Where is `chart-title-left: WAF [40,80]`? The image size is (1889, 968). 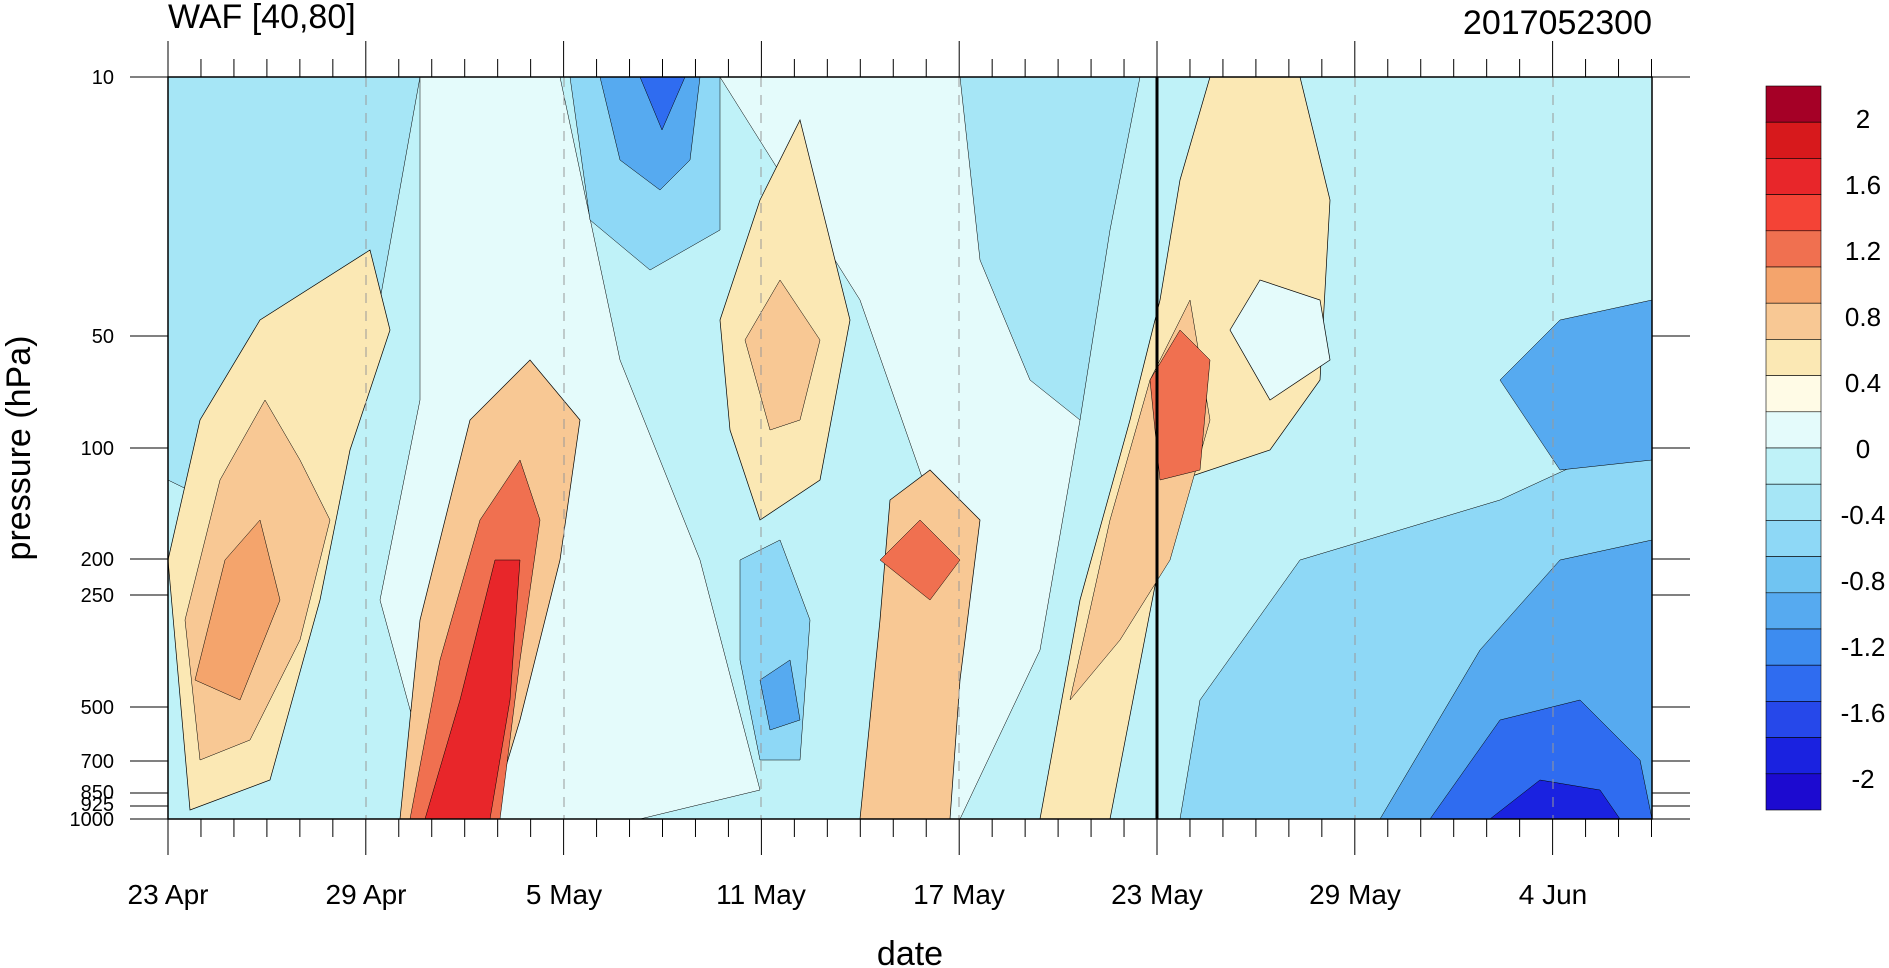 chart-title-left: WAF [40,80] is located at coordinates (262, 18).